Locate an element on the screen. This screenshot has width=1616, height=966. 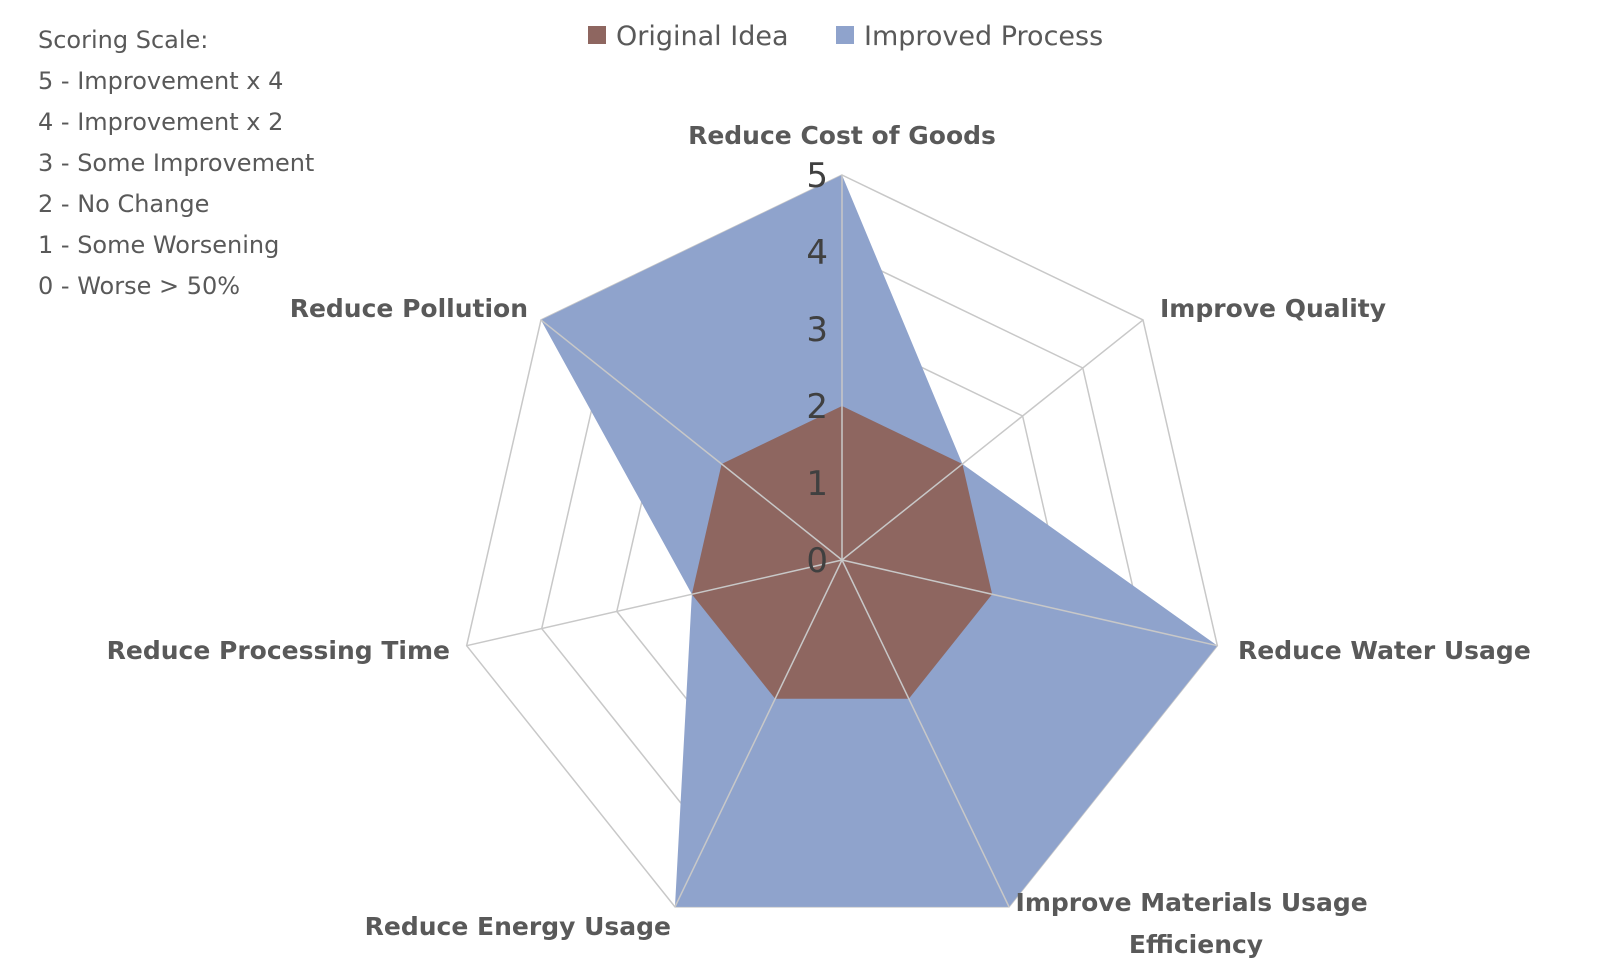
radial-axis-ticks: 0 1 2 3 4 5 is located at coordinates (817, 368).